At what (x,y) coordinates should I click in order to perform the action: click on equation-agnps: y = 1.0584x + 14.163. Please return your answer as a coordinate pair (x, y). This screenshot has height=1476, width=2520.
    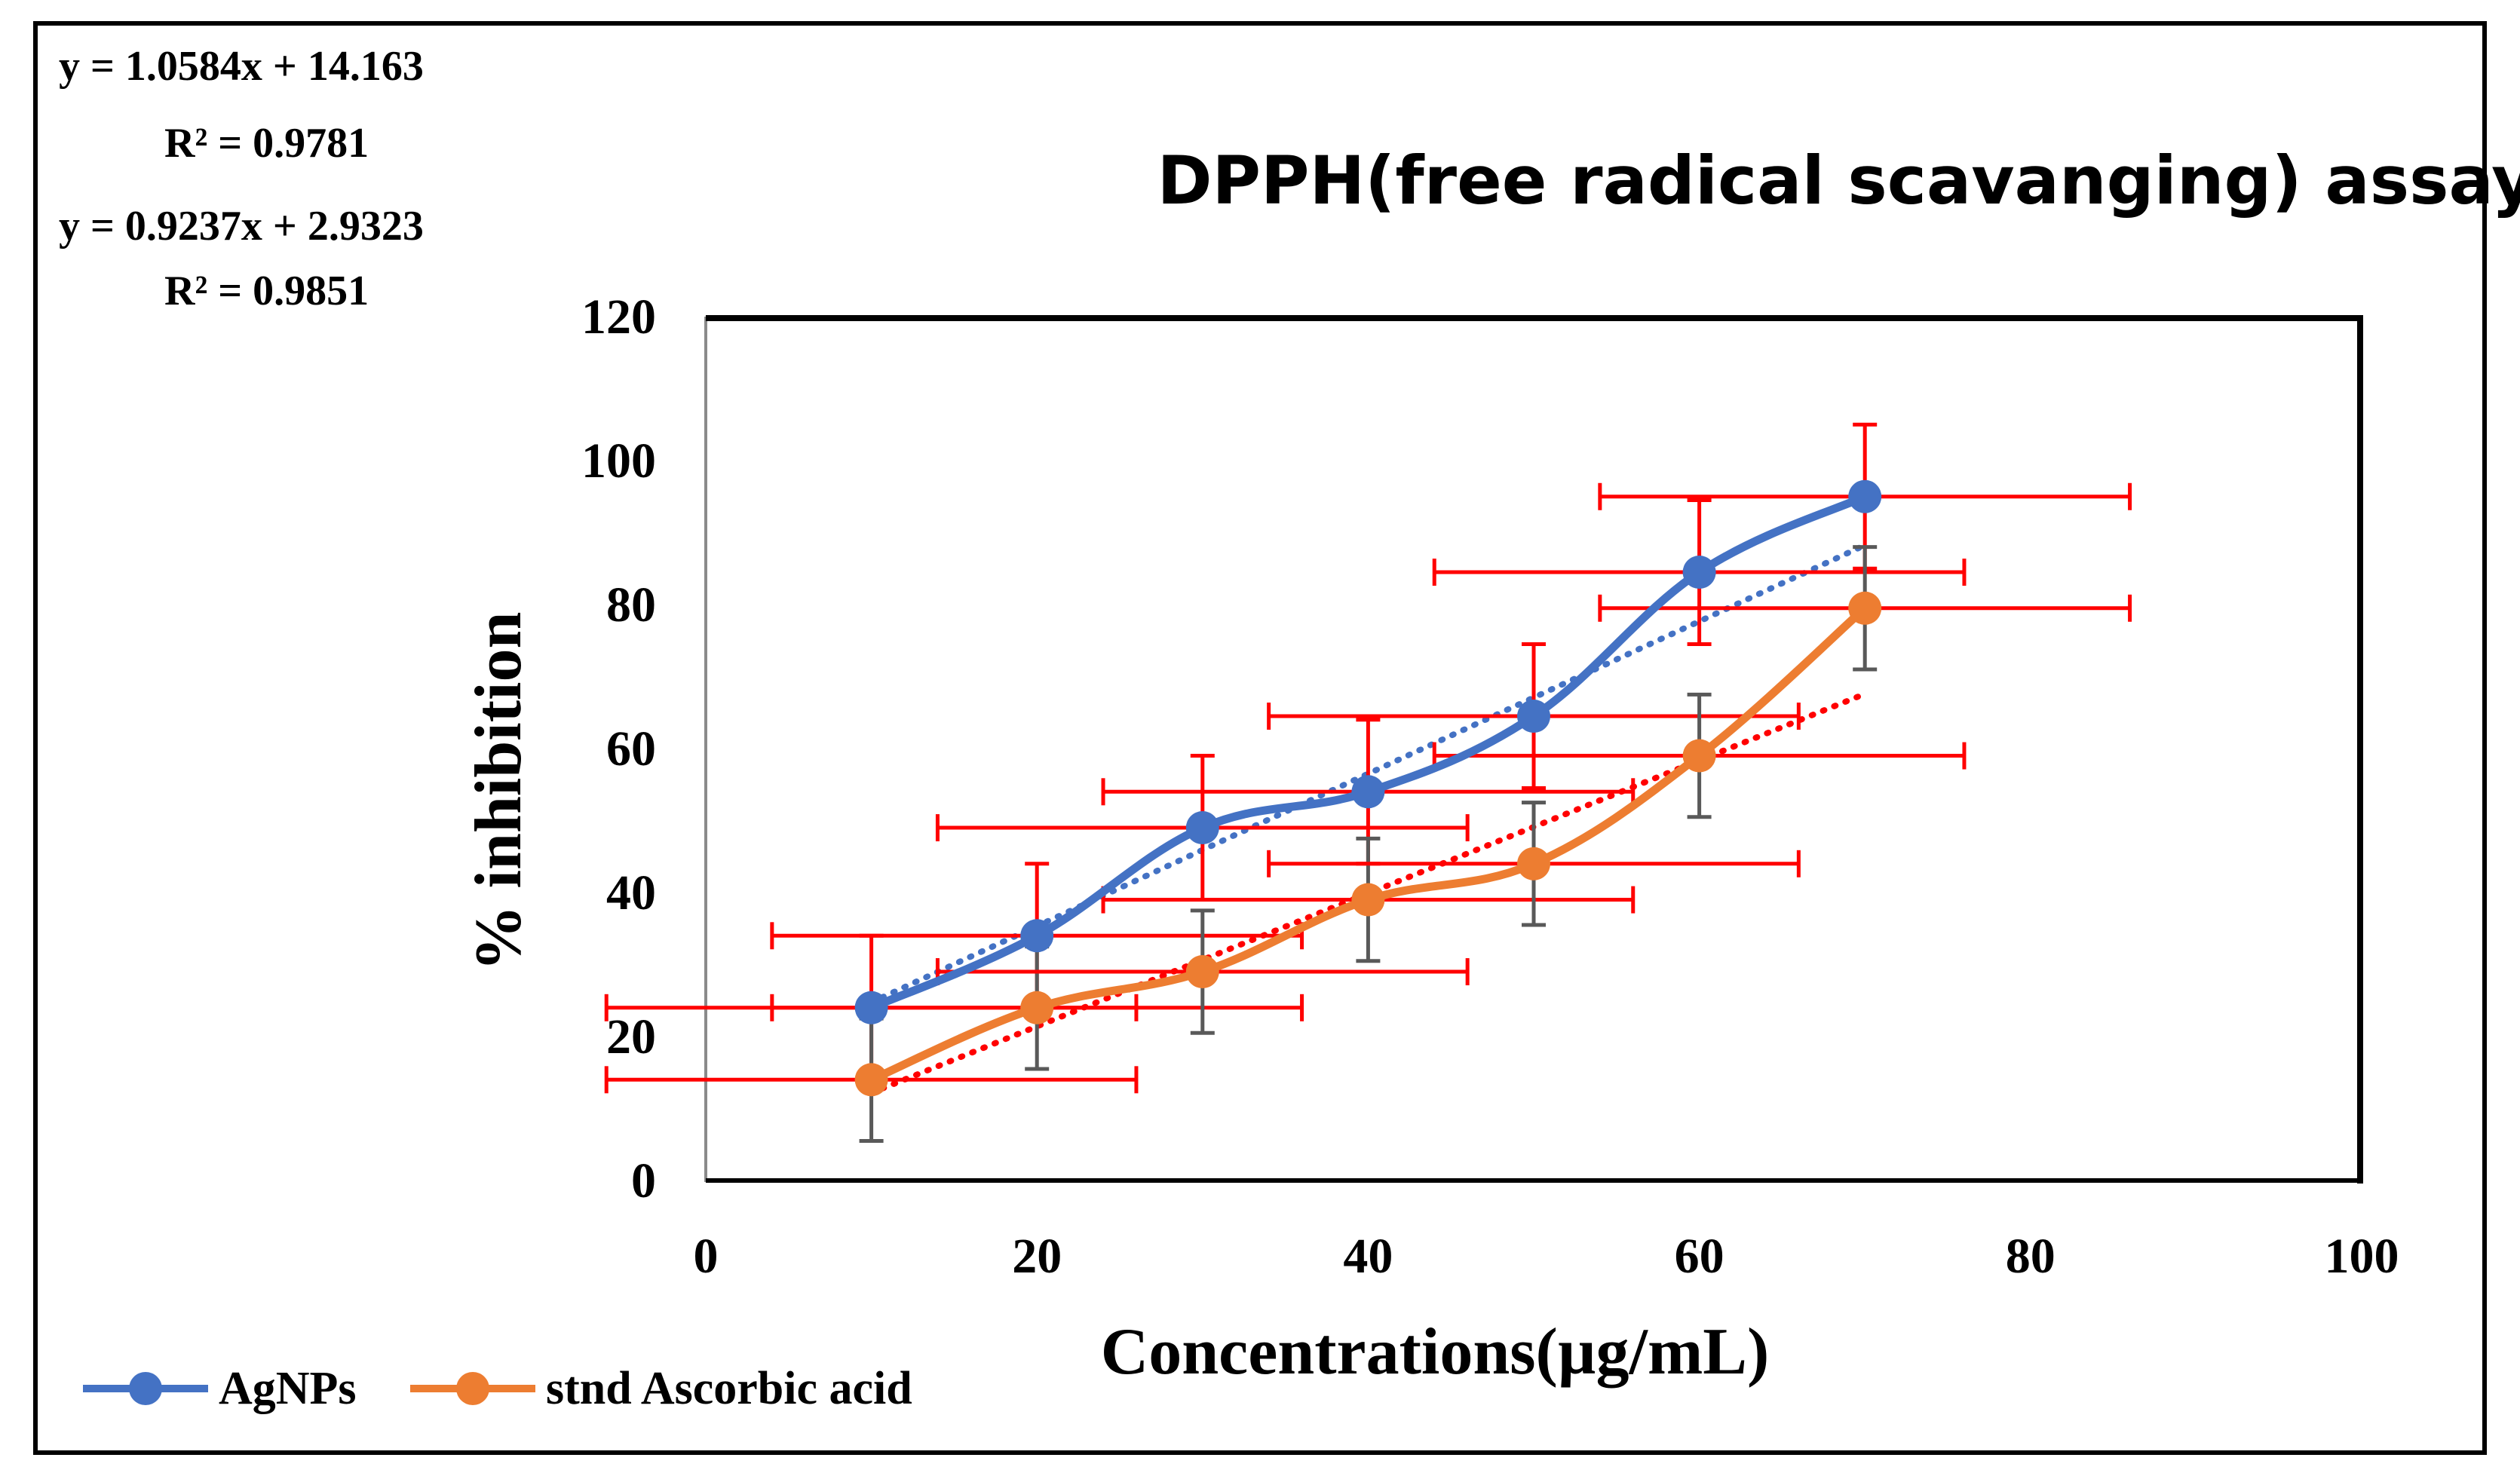
    Looking at the image, I should click on (241, 66).